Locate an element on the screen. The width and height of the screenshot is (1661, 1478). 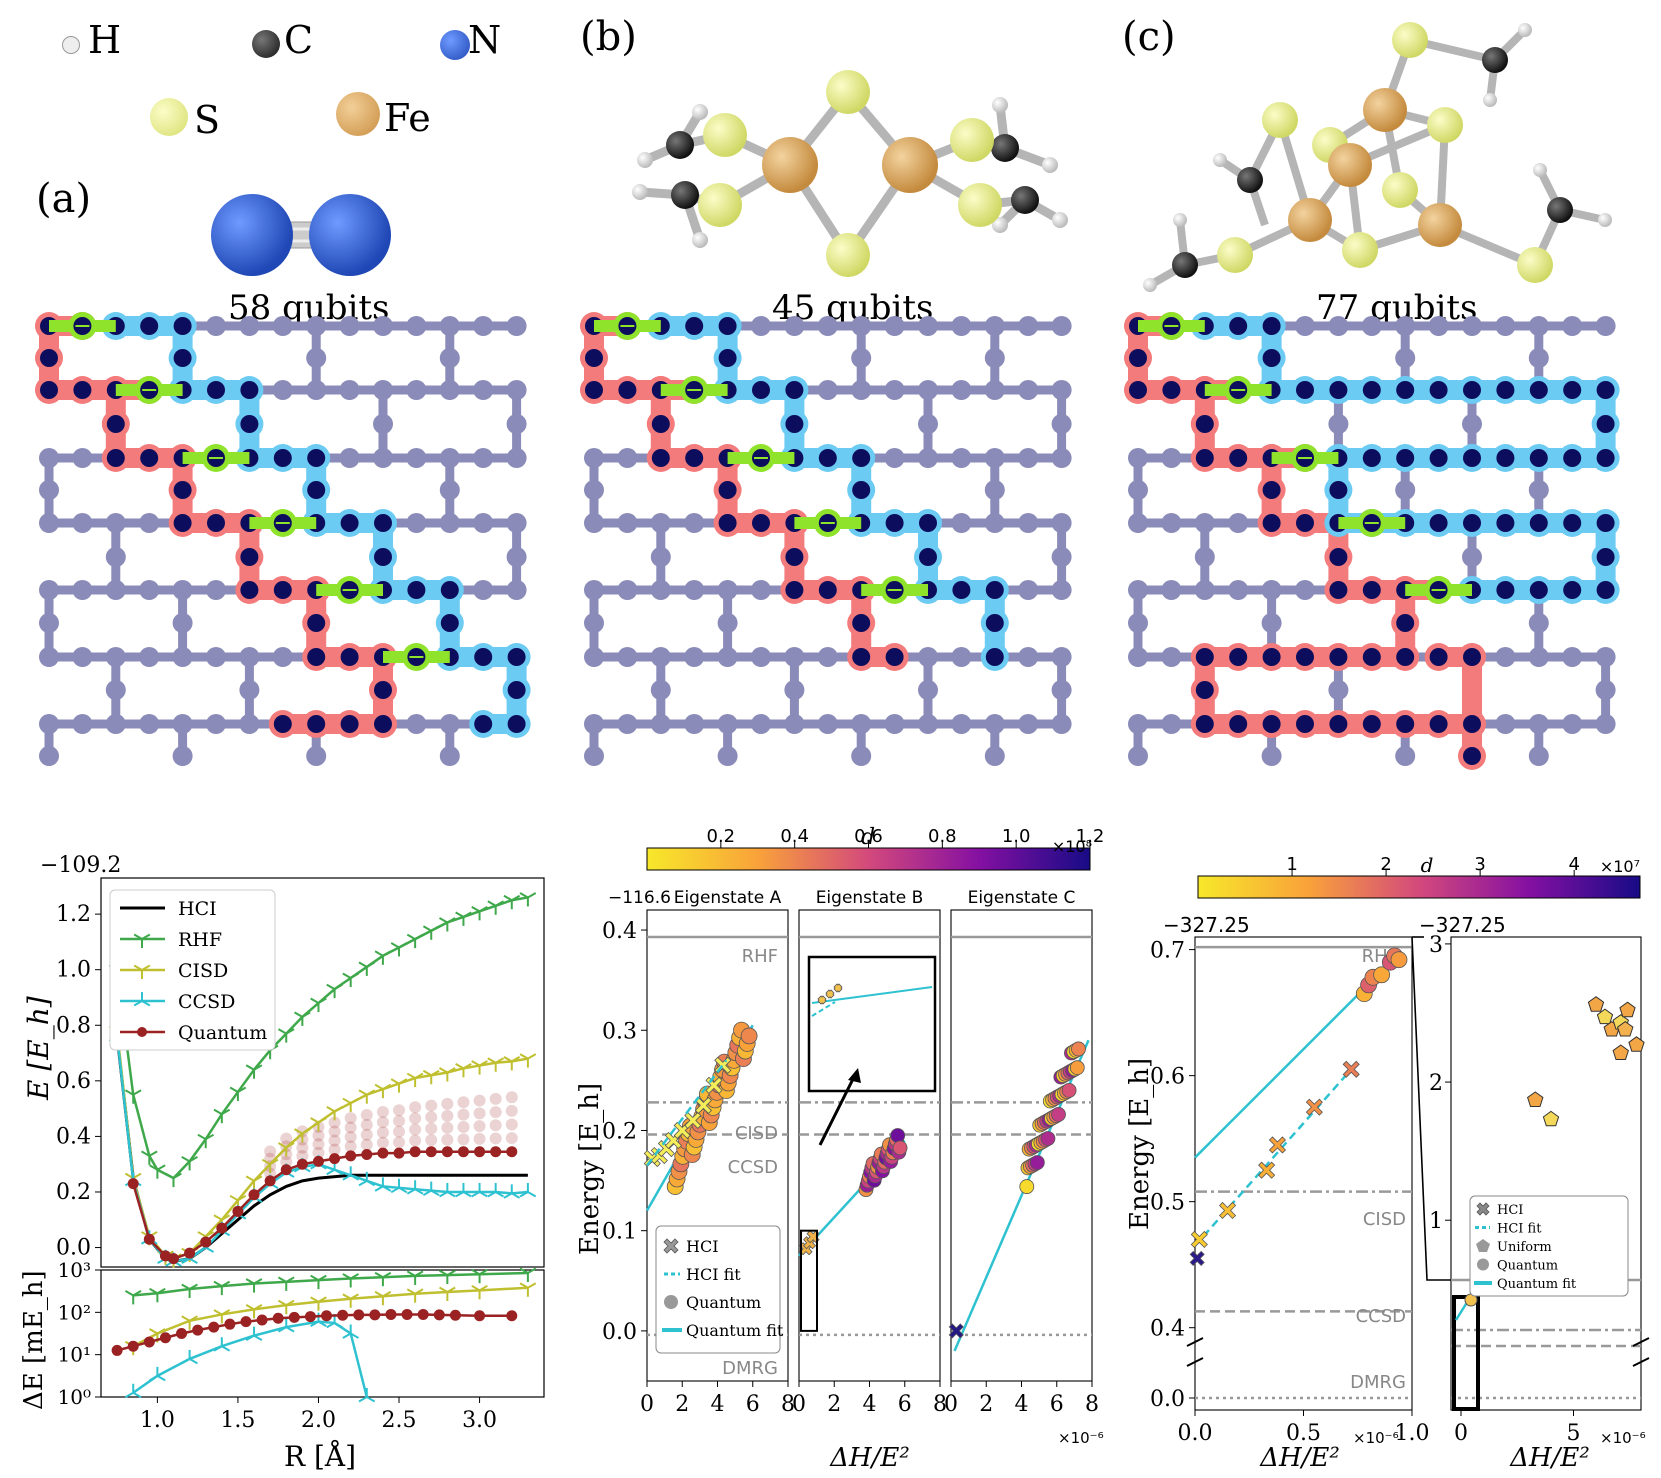
x-tick-label: 6 is located at coordinates (1057, 1404).